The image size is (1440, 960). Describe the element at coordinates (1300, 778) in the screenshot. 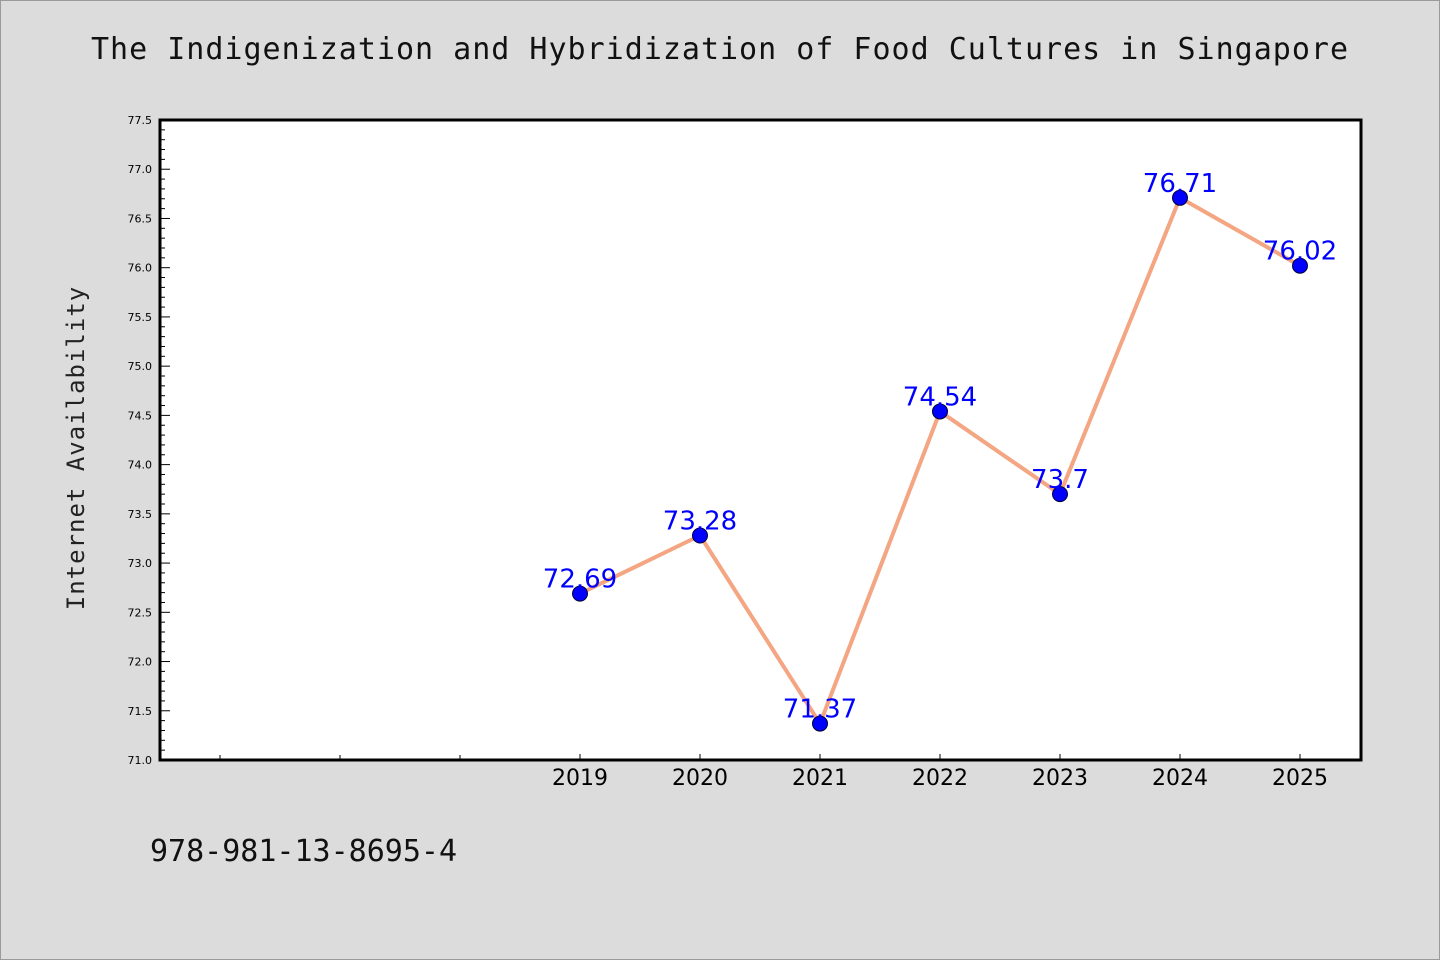

I see `x-tick-label: 2025` at that location.